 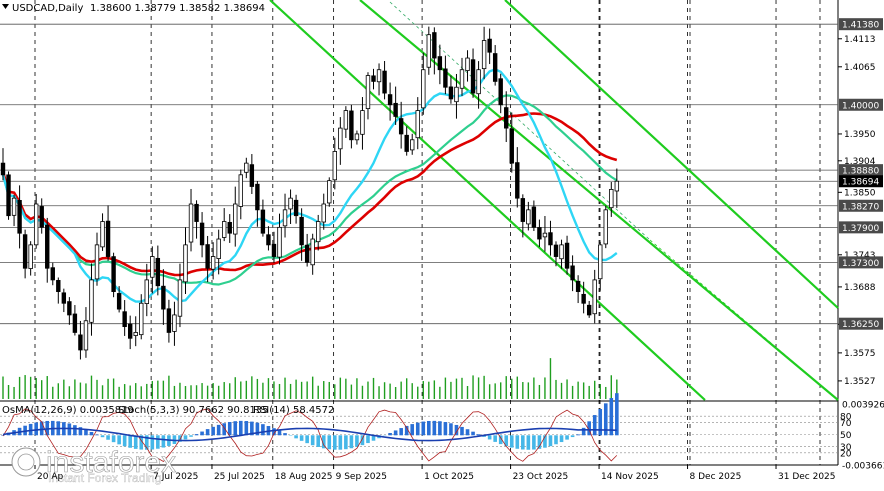 What do you see at coordinates (861, 262) in the screenshot?
I see `level-tag: 1.37300` at bounding box center [861, 262].